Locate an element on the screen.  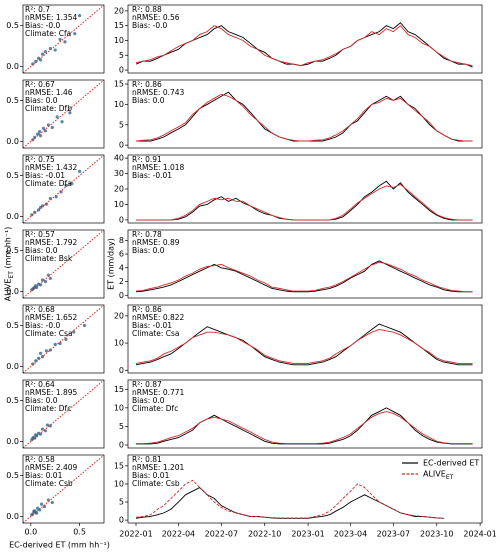
annotation: R²: 0.67 is located at coordinates (40, 84).